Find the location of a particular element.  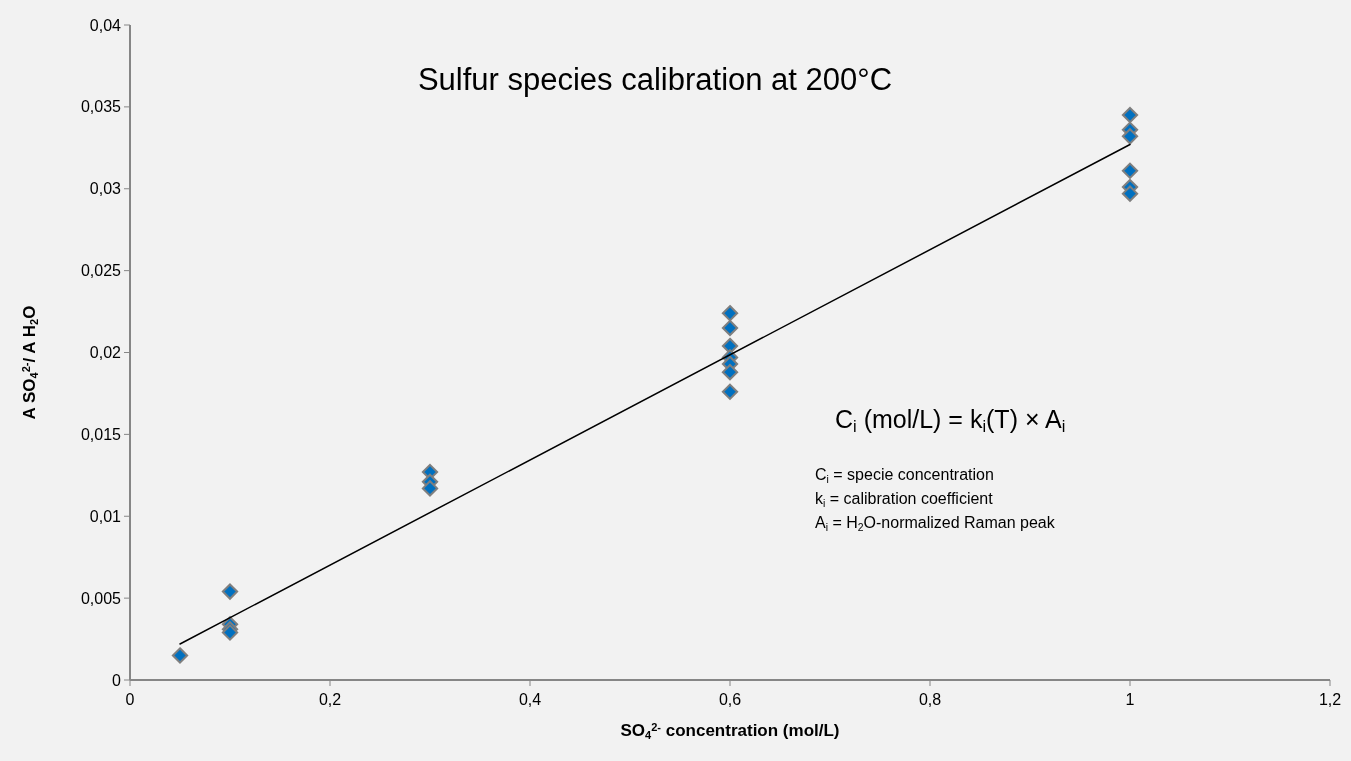

x-tick-label: 0,8 is located at coordinates (930, 699).